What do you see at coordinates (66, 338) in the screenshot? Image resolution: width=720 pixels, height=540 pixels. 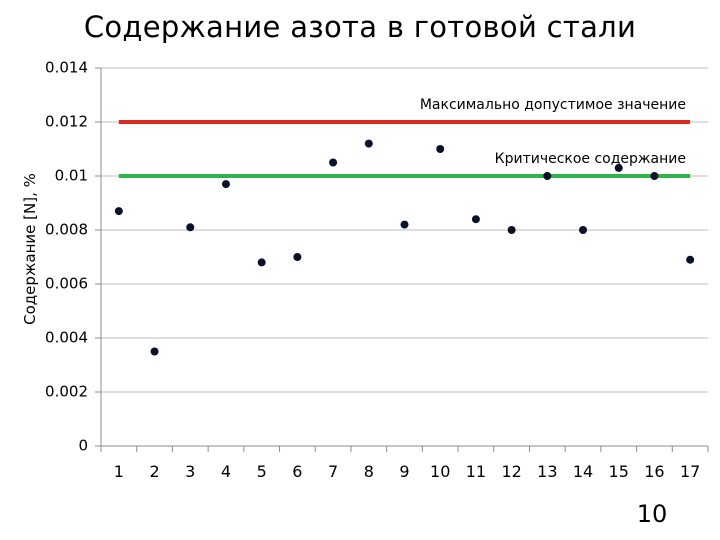 I see `y-tick-label: 0.004` at bounding box center [66, 338].